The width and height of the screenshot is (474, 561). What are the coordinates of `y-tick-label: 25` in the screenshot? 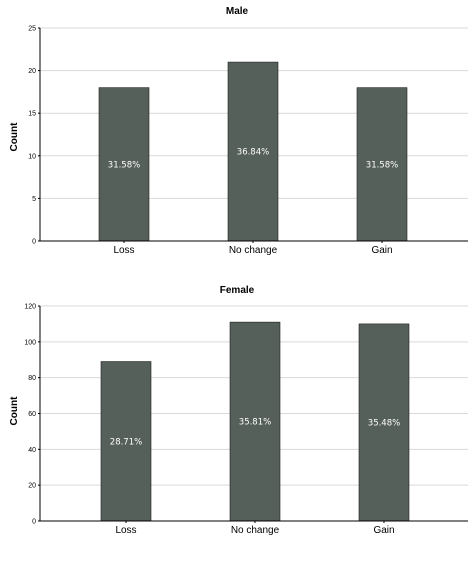 It's located at (32, 29).